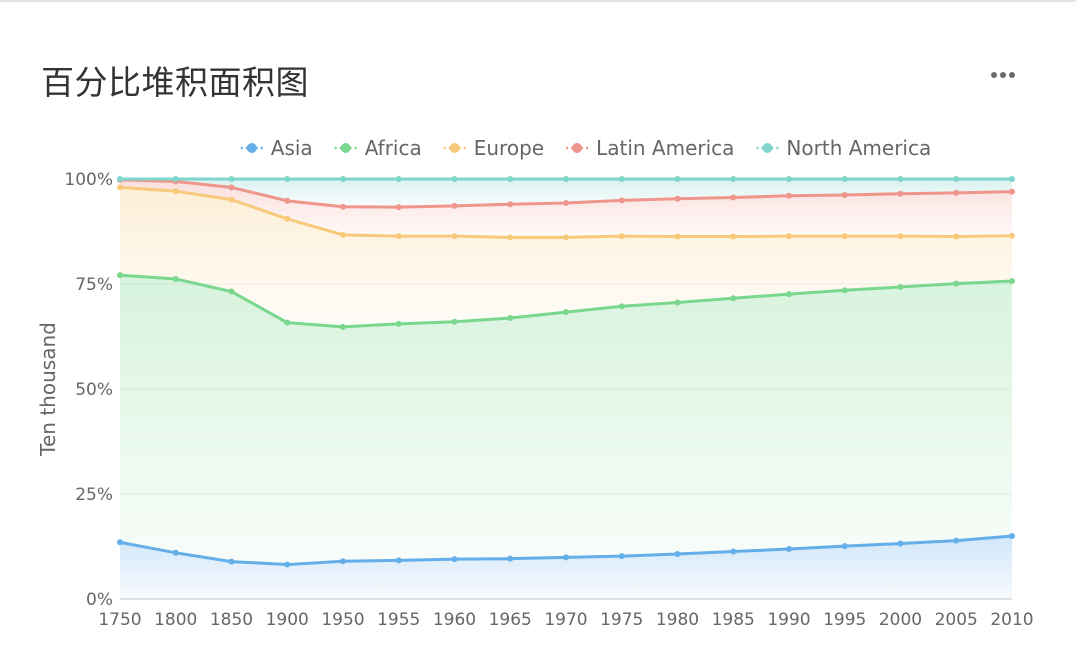  Describe the element at coordinates (1003, 75) in the screenshot. I see `more-options-icon` at that location.